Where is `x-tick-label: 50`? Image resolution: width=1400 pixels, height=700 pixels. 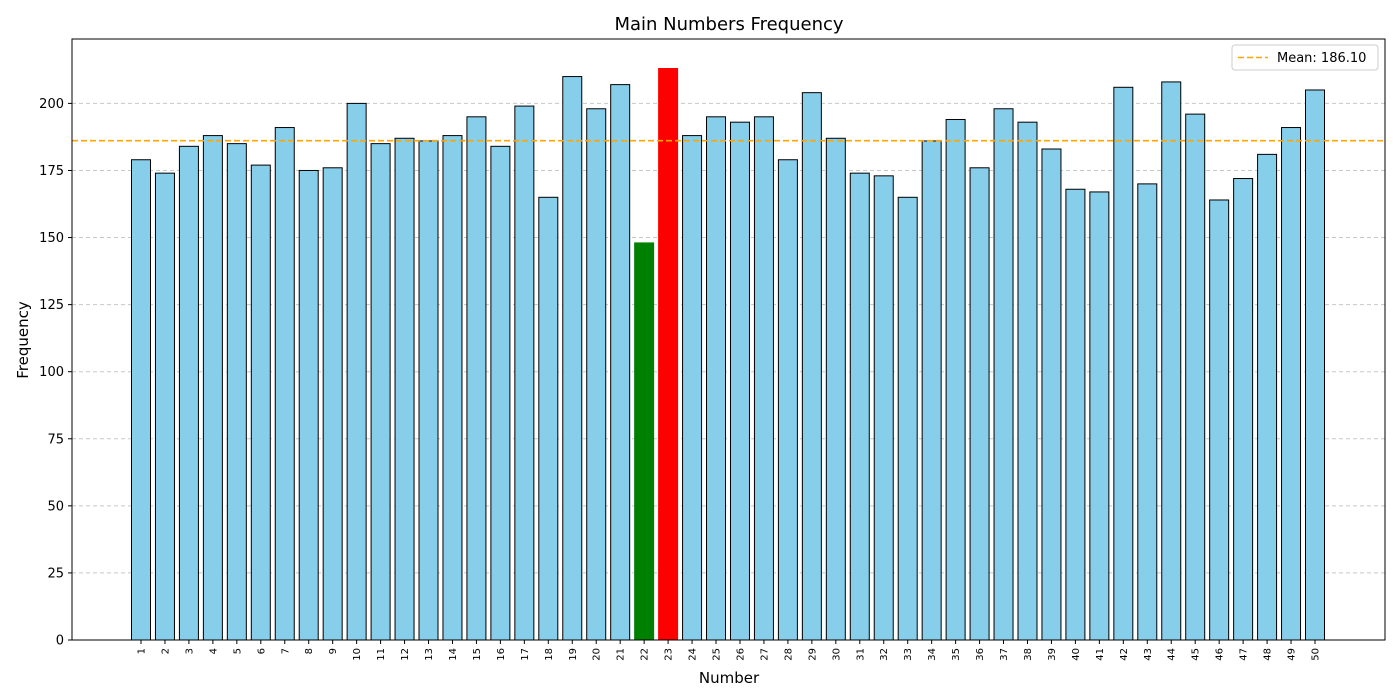
x-tick-label: 50 is located at coordinates (1316, 654).